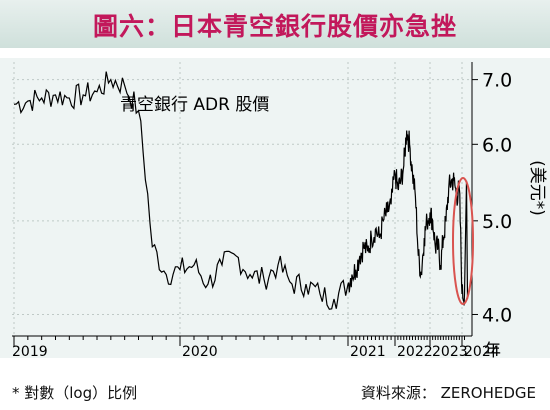 The height and width of the screenshot is (410, 550). I want to click on footnote: * 對數（log）比例, so click(75, 393).